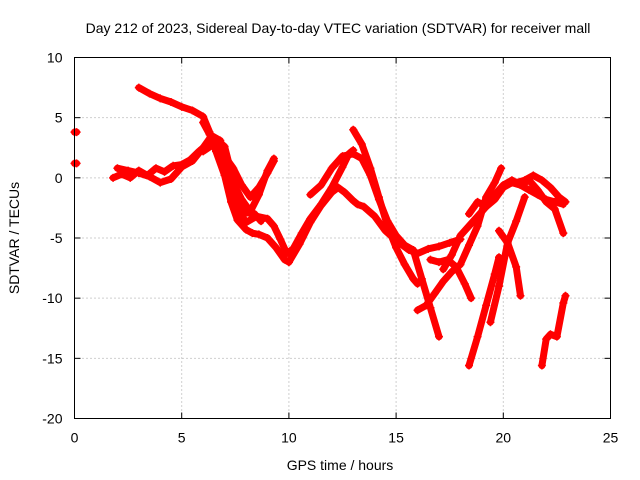 The width and height of the screenshot is (640, 480). Describe the element at coordinates (52, 358) in the screenshot. I see `y-tick-label: -15` at that location.